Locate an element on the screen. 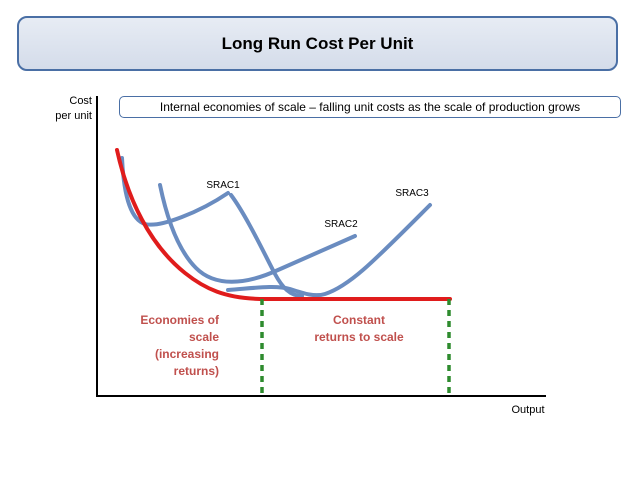 The width and height of the screenshot is (638, 479). srac2-curve is located at coordinates (257, 233).